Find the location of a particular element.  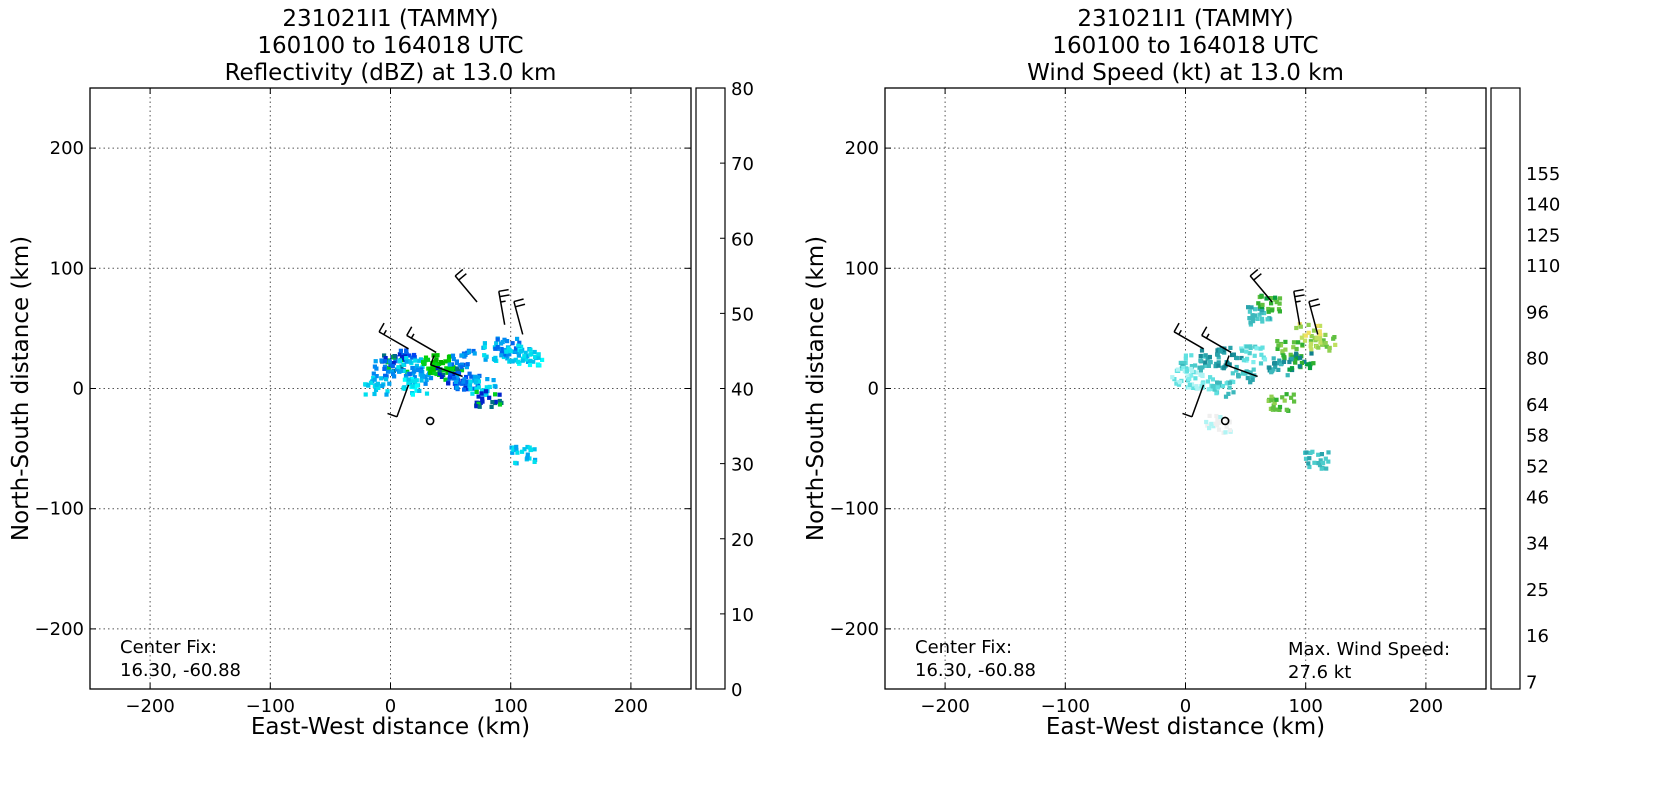

colorbar-tick-label: 58 is located at coordinates (1537, 436).